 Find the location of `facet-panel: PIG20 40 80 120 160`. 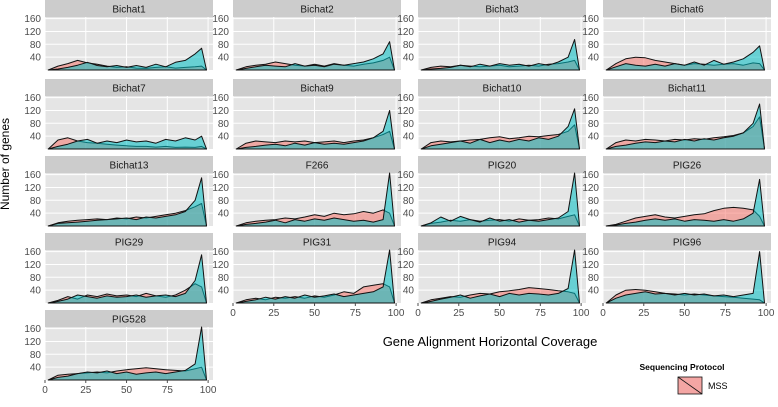

facet-panel: PIG20 40 80 120 160 is located at coordinates (491, 191).